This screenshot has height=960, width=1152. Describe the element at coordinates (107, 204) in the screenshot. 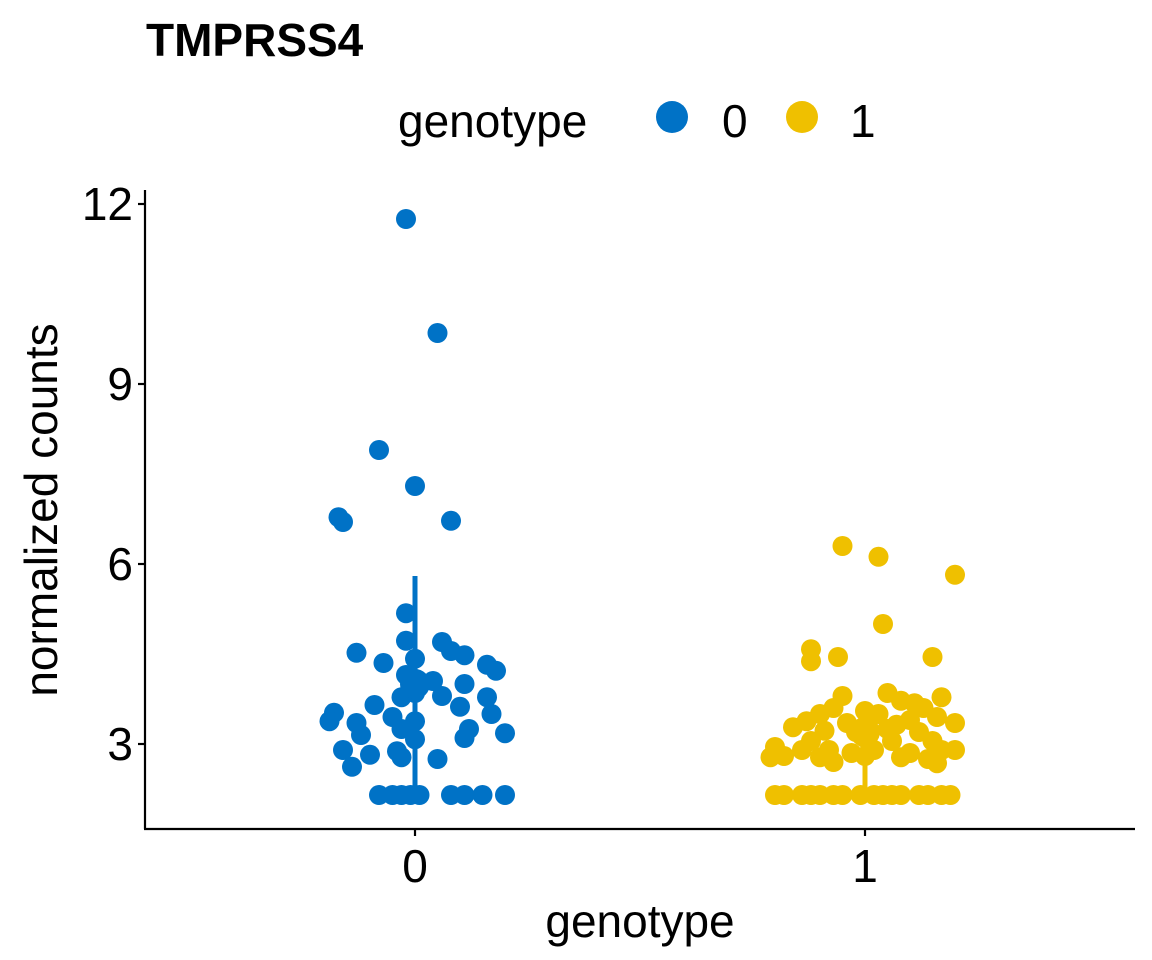

I see `y-tick-label: 12` at that location.